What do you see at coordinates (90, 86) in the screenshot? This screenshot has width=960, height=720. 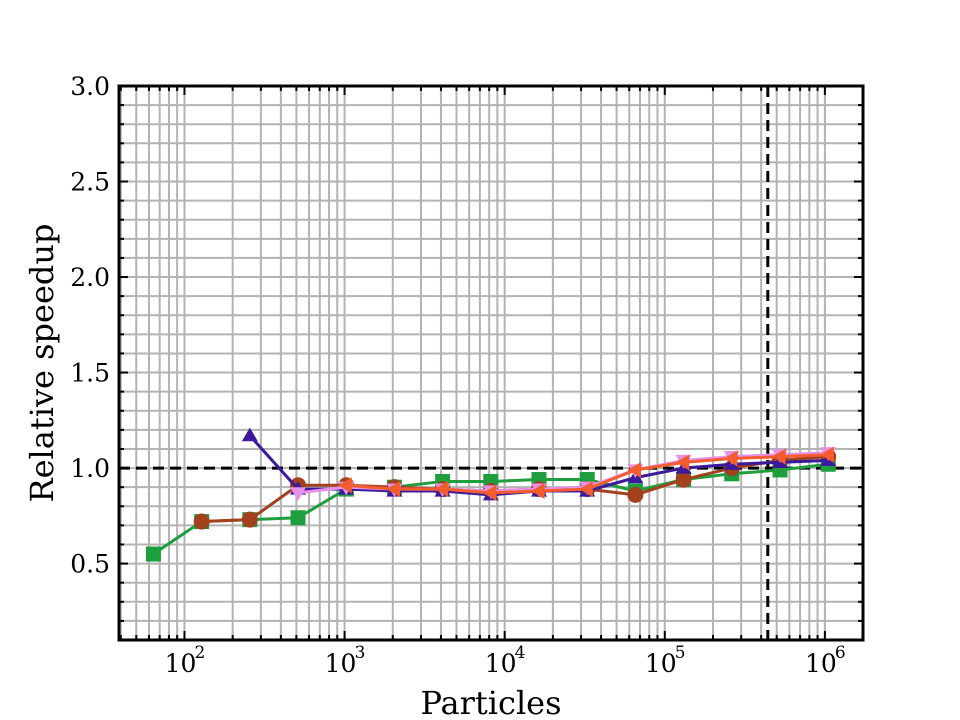 I see `y-tick-label: 3.0` at bounding box center [90, 86].